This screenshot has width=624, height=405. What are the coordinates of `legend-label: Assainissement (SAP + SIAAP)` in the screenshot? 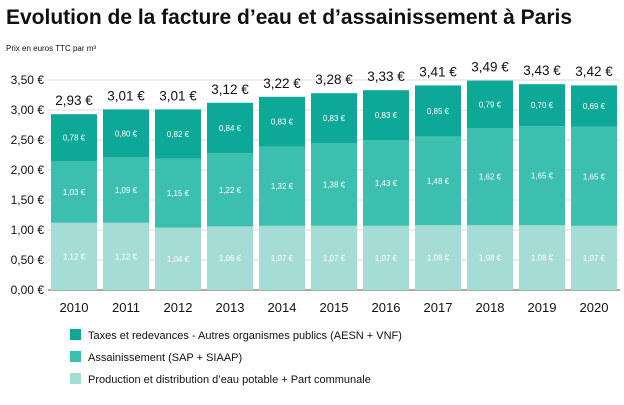 It's located at (165, 358).